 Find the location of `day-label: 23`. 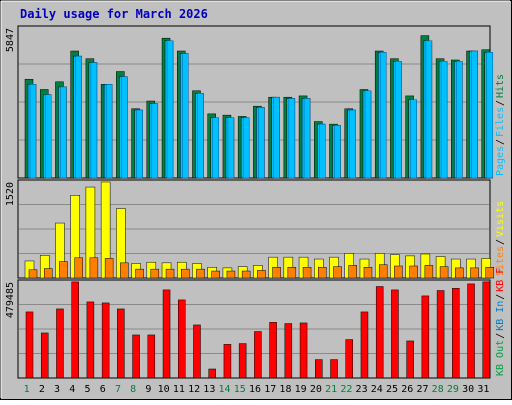

day-label: 23 is located at coordinates (362, 389).